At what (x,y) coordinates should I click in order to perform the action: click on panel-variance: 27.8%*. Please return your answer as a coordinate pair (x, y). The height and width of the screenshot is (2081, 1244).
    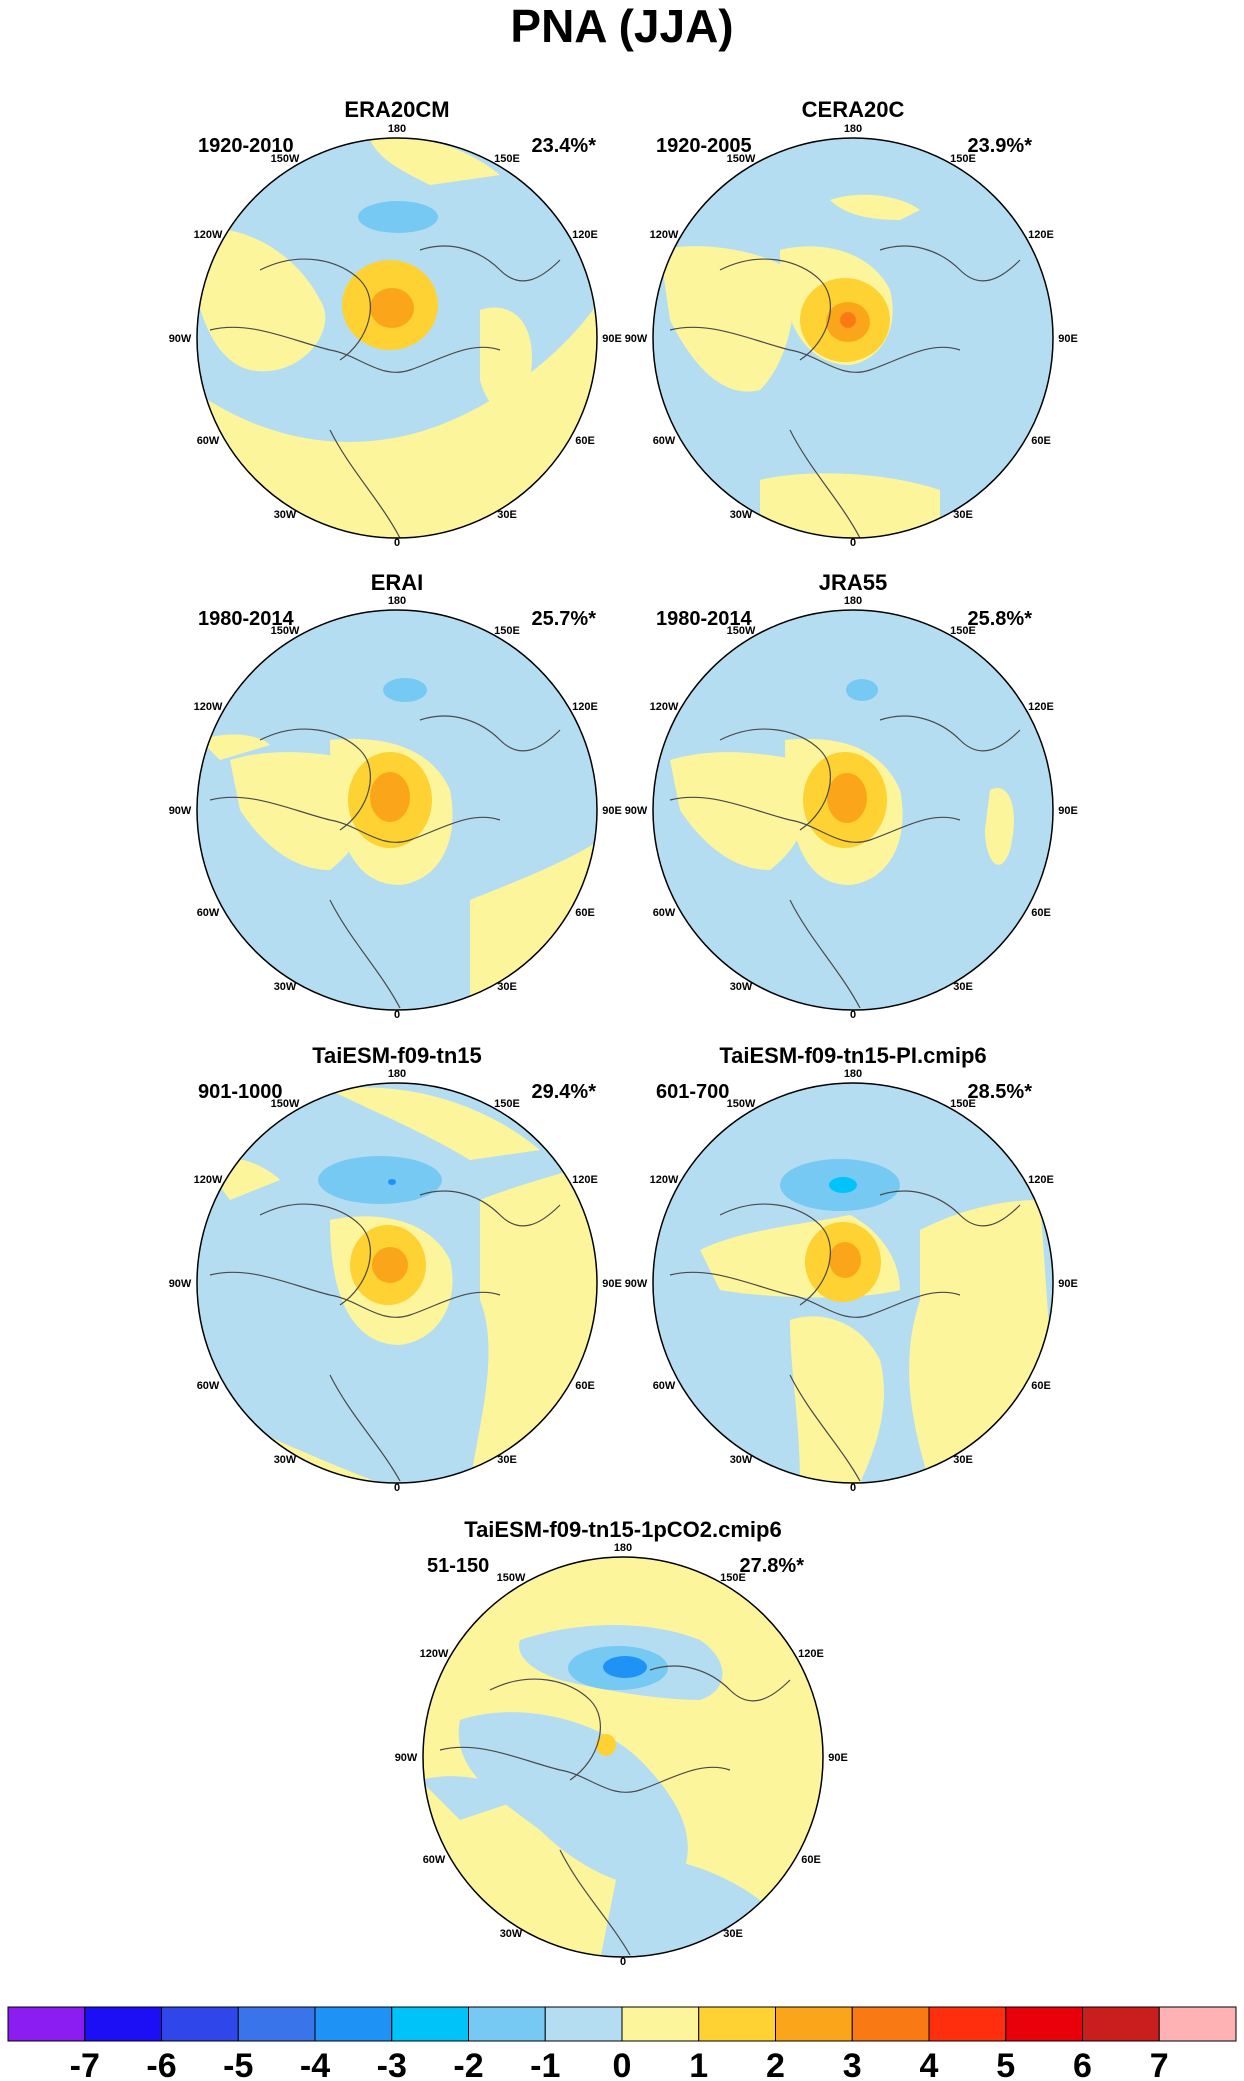
    Looking at the image, I should click on (772, 1566).